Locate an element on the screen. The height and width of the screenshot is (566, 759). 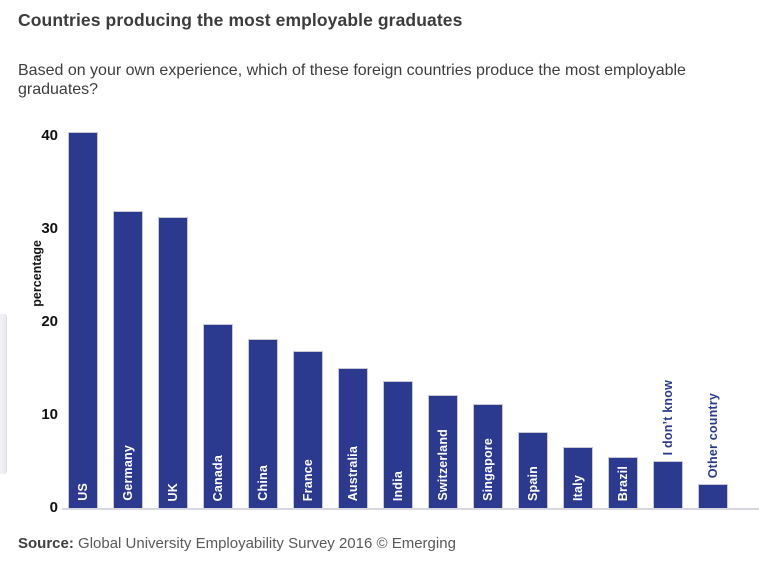
bar-india: India is located at coordinates (398, 444).